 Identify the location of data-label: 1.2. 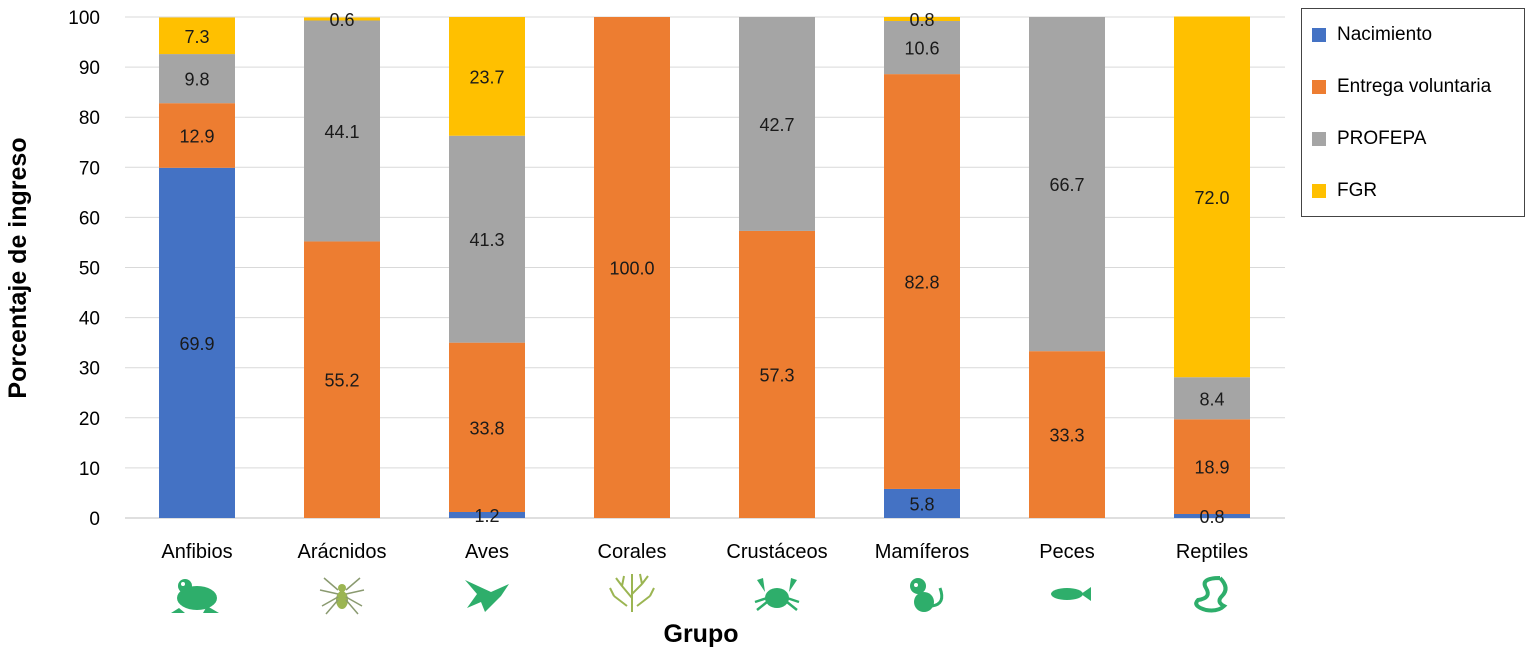
(486, 516).